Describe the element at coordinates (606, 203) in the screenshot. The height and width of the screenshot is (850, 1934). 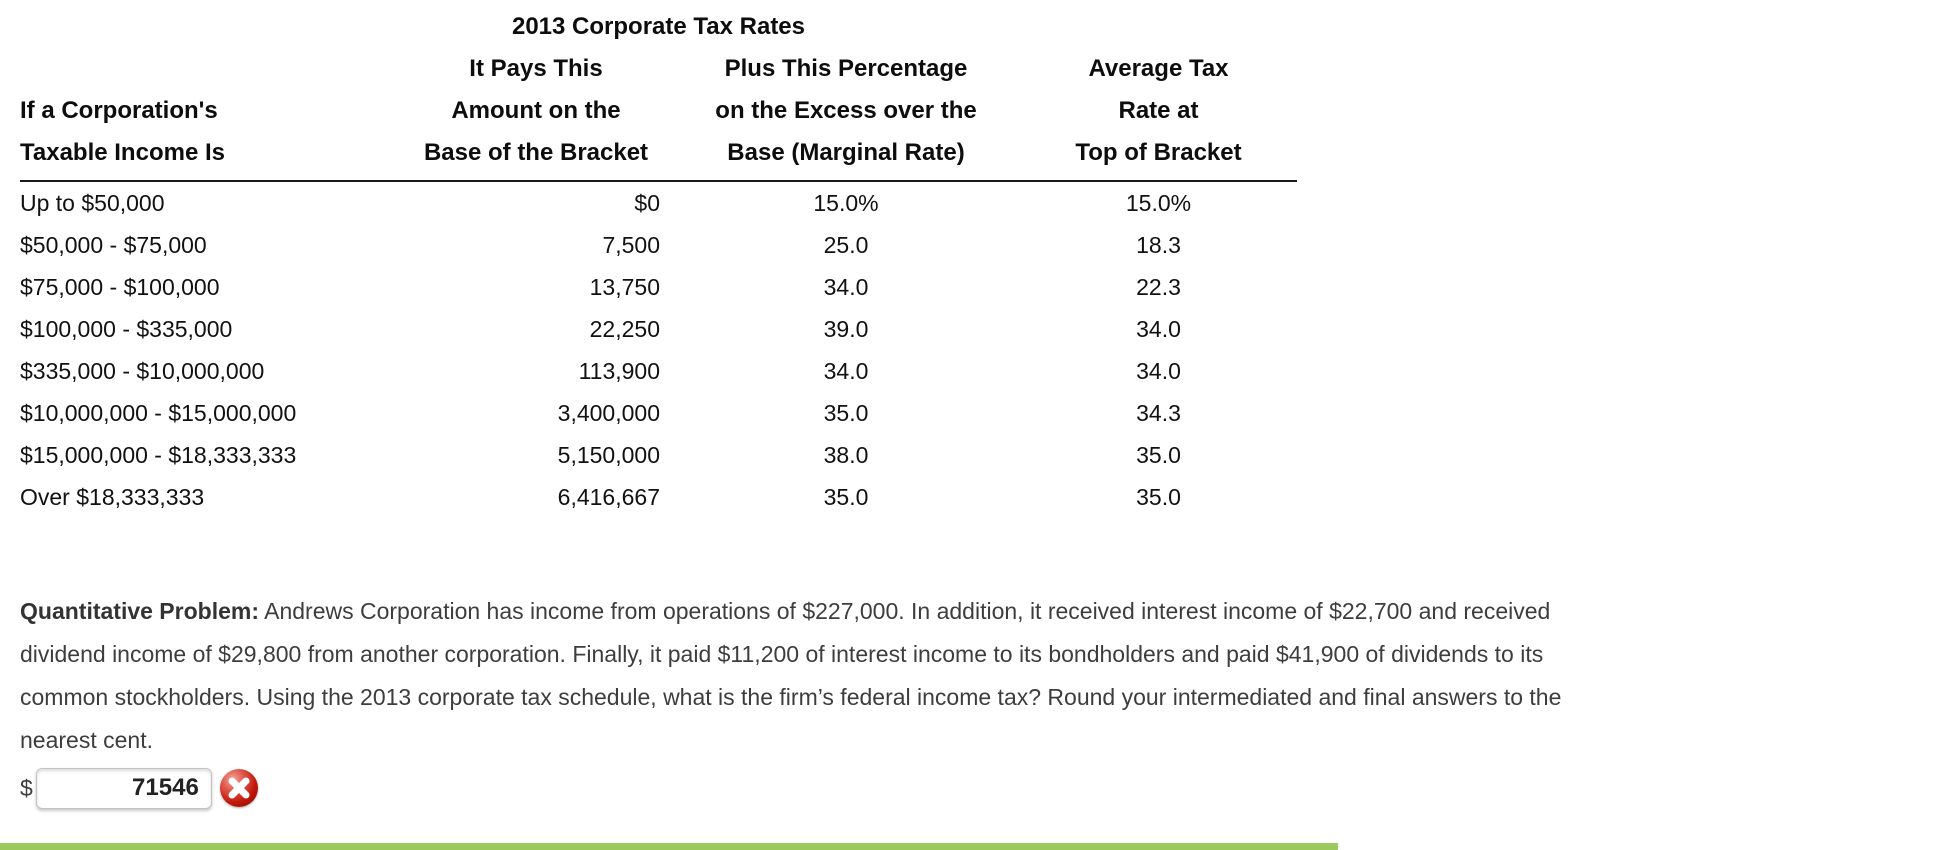
I see `table-row: Up to $50,000 $0 15.0% 15.0%` at that location.